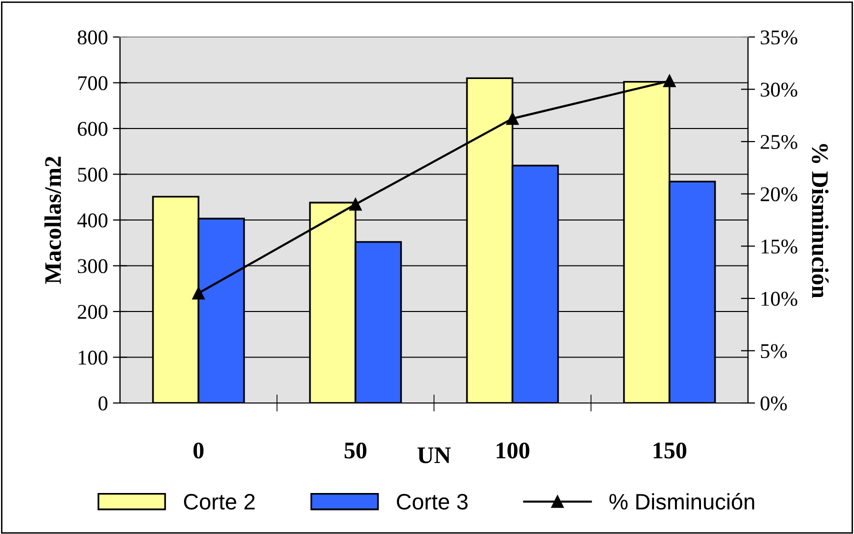  I want to click on x-tick-label: 0, so click(198, 450).